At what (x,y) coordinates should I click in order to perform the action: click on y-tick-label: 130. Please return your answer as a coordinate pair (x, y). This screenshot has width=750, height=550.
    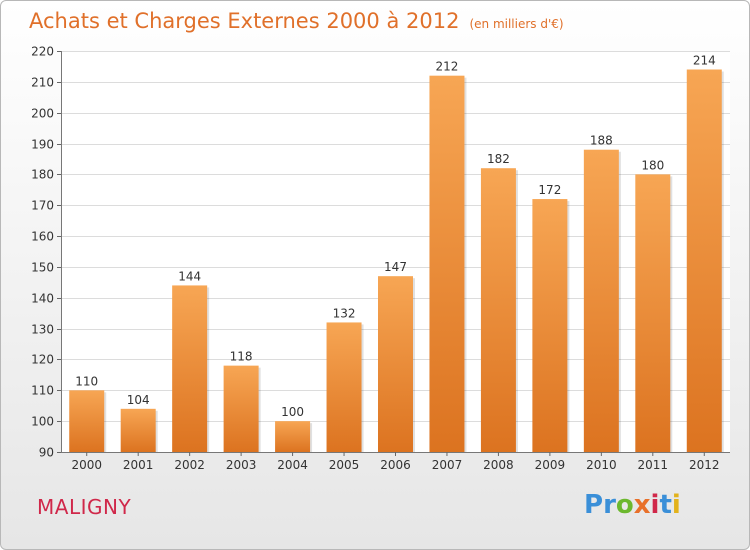
    Looking at the image, I should click on (42, 330).